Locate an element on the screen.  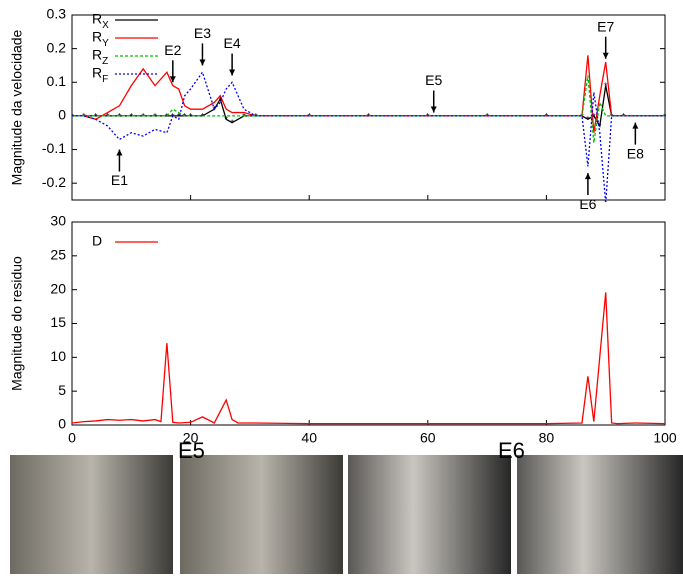
strip-label: E6 is located at coordinates (511, 450).